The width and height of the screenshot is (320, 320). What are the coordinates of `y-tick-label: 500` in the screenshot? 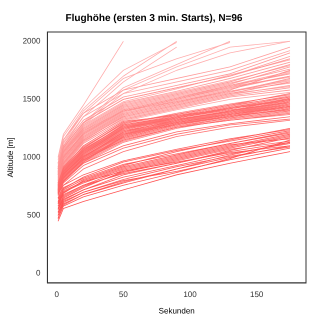 It's located at (34, 215).